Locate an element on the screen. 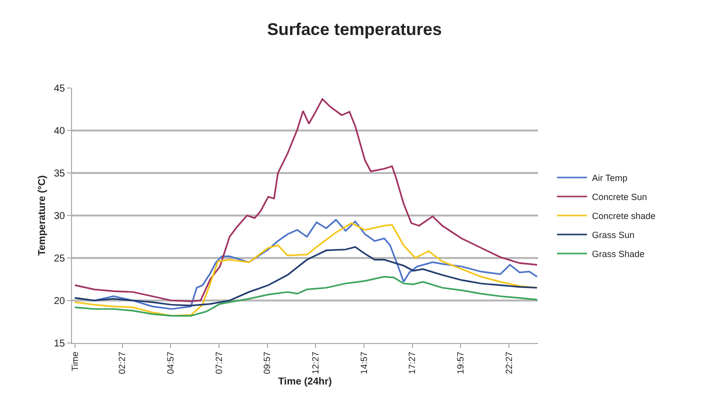 This screenshot has height=414, width=709. chart-title: Surface temperatures is located at coordinates (354, 29).